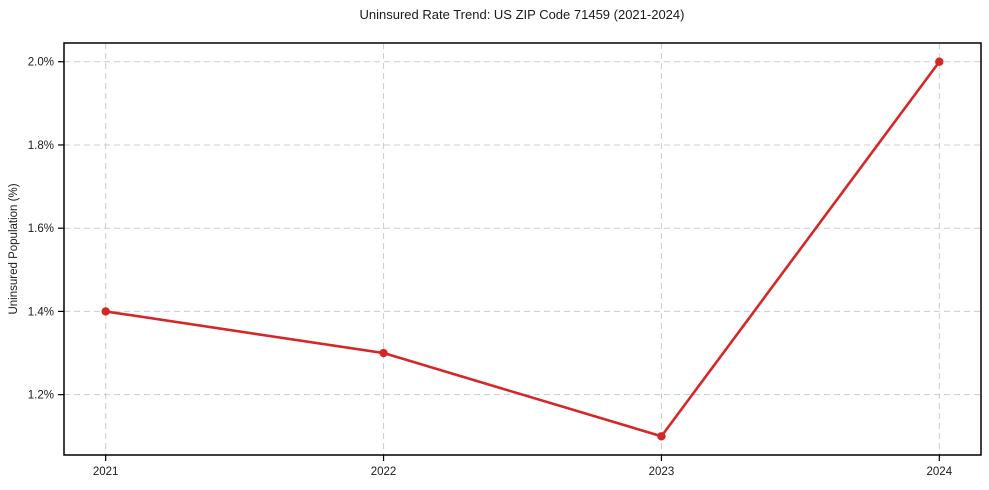 This screenshot has width=989, height=490. Describe the element at coordinates (662, 472) in the screenshot. I see `x-tick-label: 2023` at that location.